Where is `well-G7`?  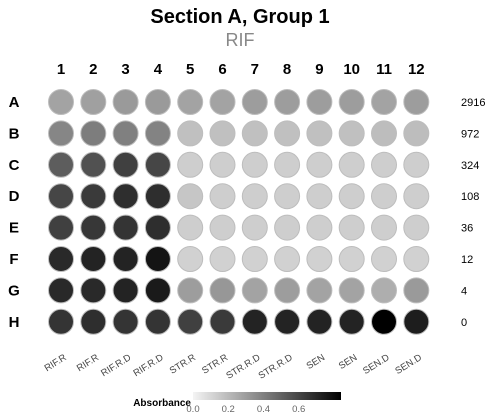
well-G7 is located at coordinates (254, 290).